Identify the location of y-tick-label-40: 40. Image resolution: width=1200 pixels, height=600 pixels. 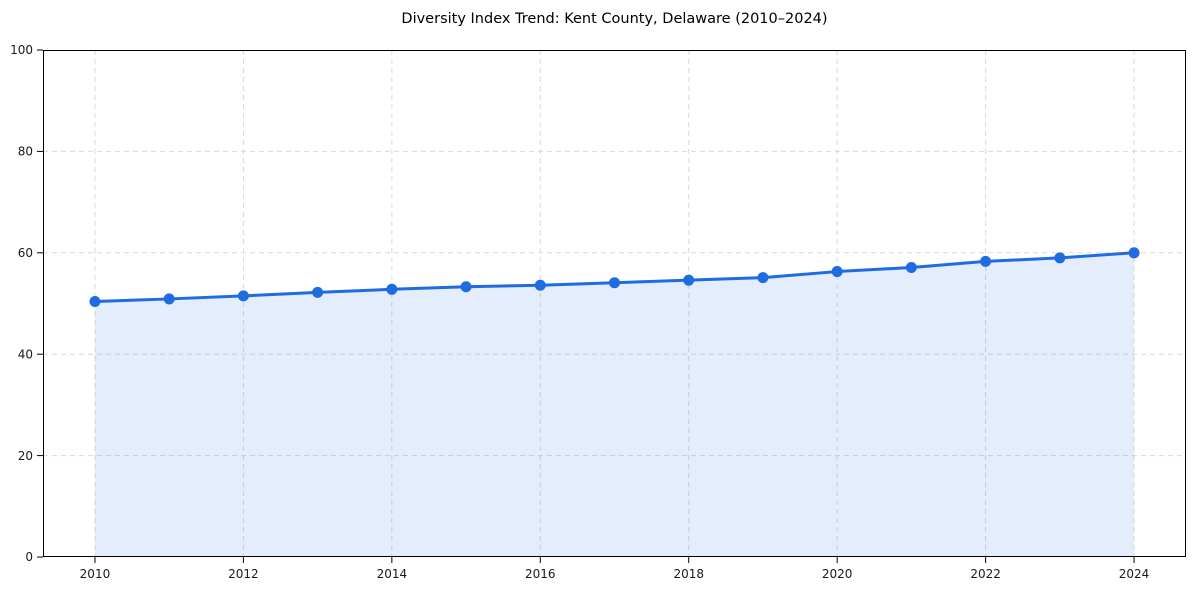
(25, 354).